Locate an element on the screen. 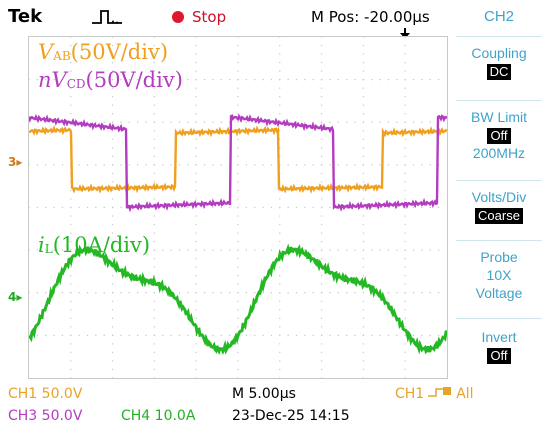 This screenshot has width=550, height=439. ch3-ground-marker: 3▸ is located at coordinates (15, 162).